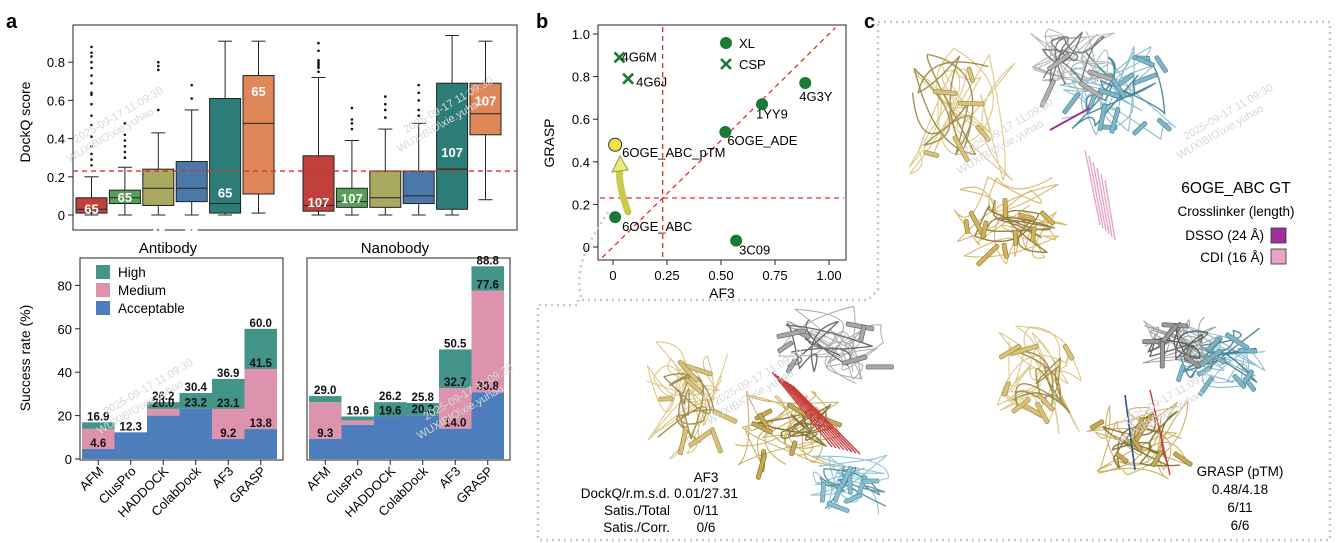 This screenshot has width=1336, height=543. Describe the element at coordinates (869, 22) in the screenshot. I see `panel-label-c: c` at that location.